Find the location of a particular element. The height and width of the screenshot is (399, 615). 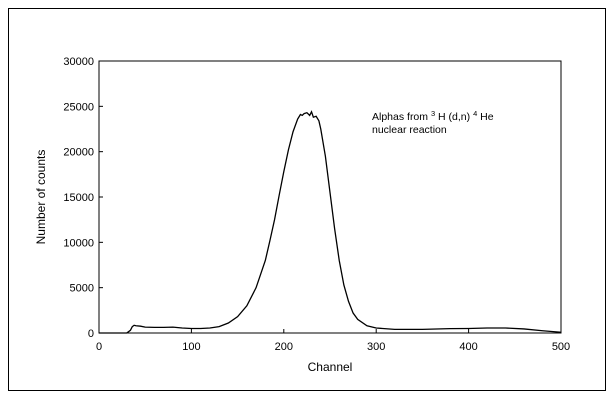

y-tick-label: 20000 is located at coordinates (78, 153).